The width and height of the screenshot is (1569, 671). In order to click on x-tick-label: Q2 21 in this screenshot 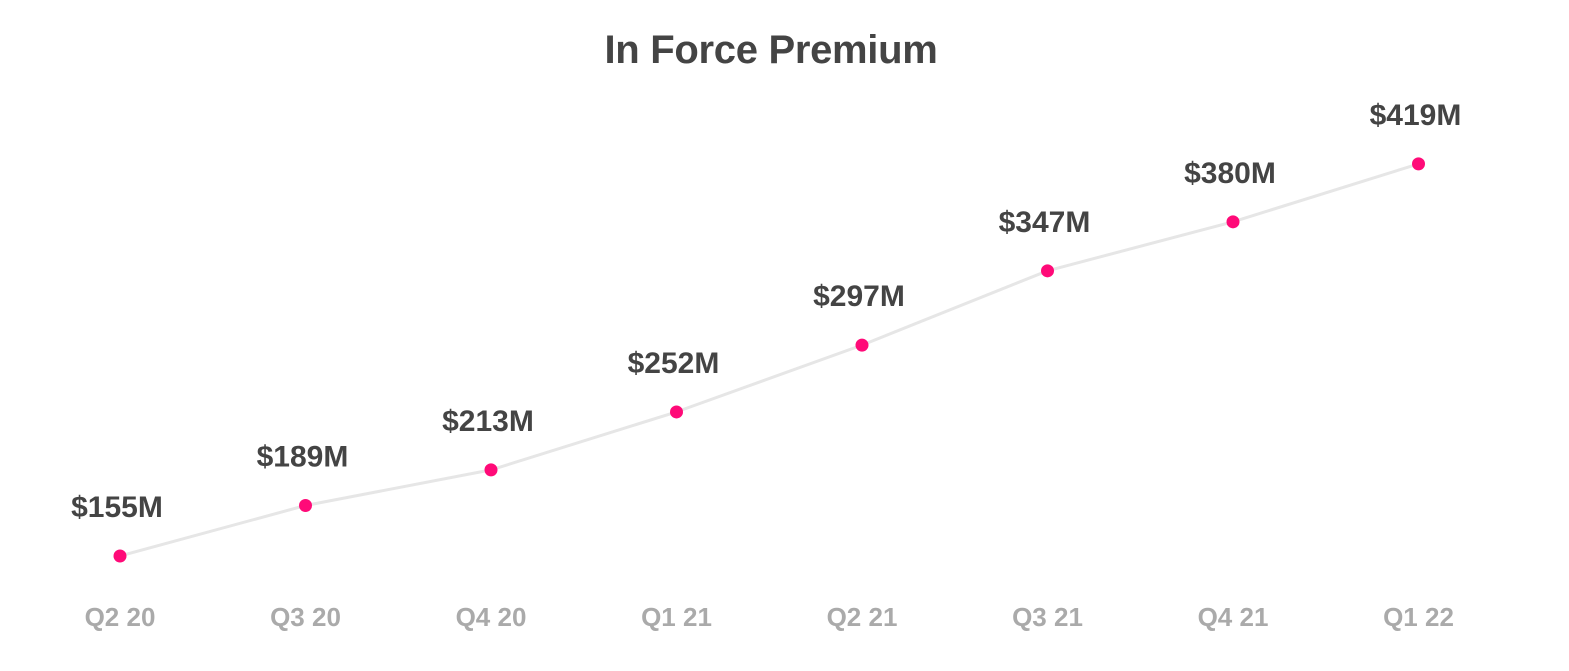, I will do `click(862, 617)`.